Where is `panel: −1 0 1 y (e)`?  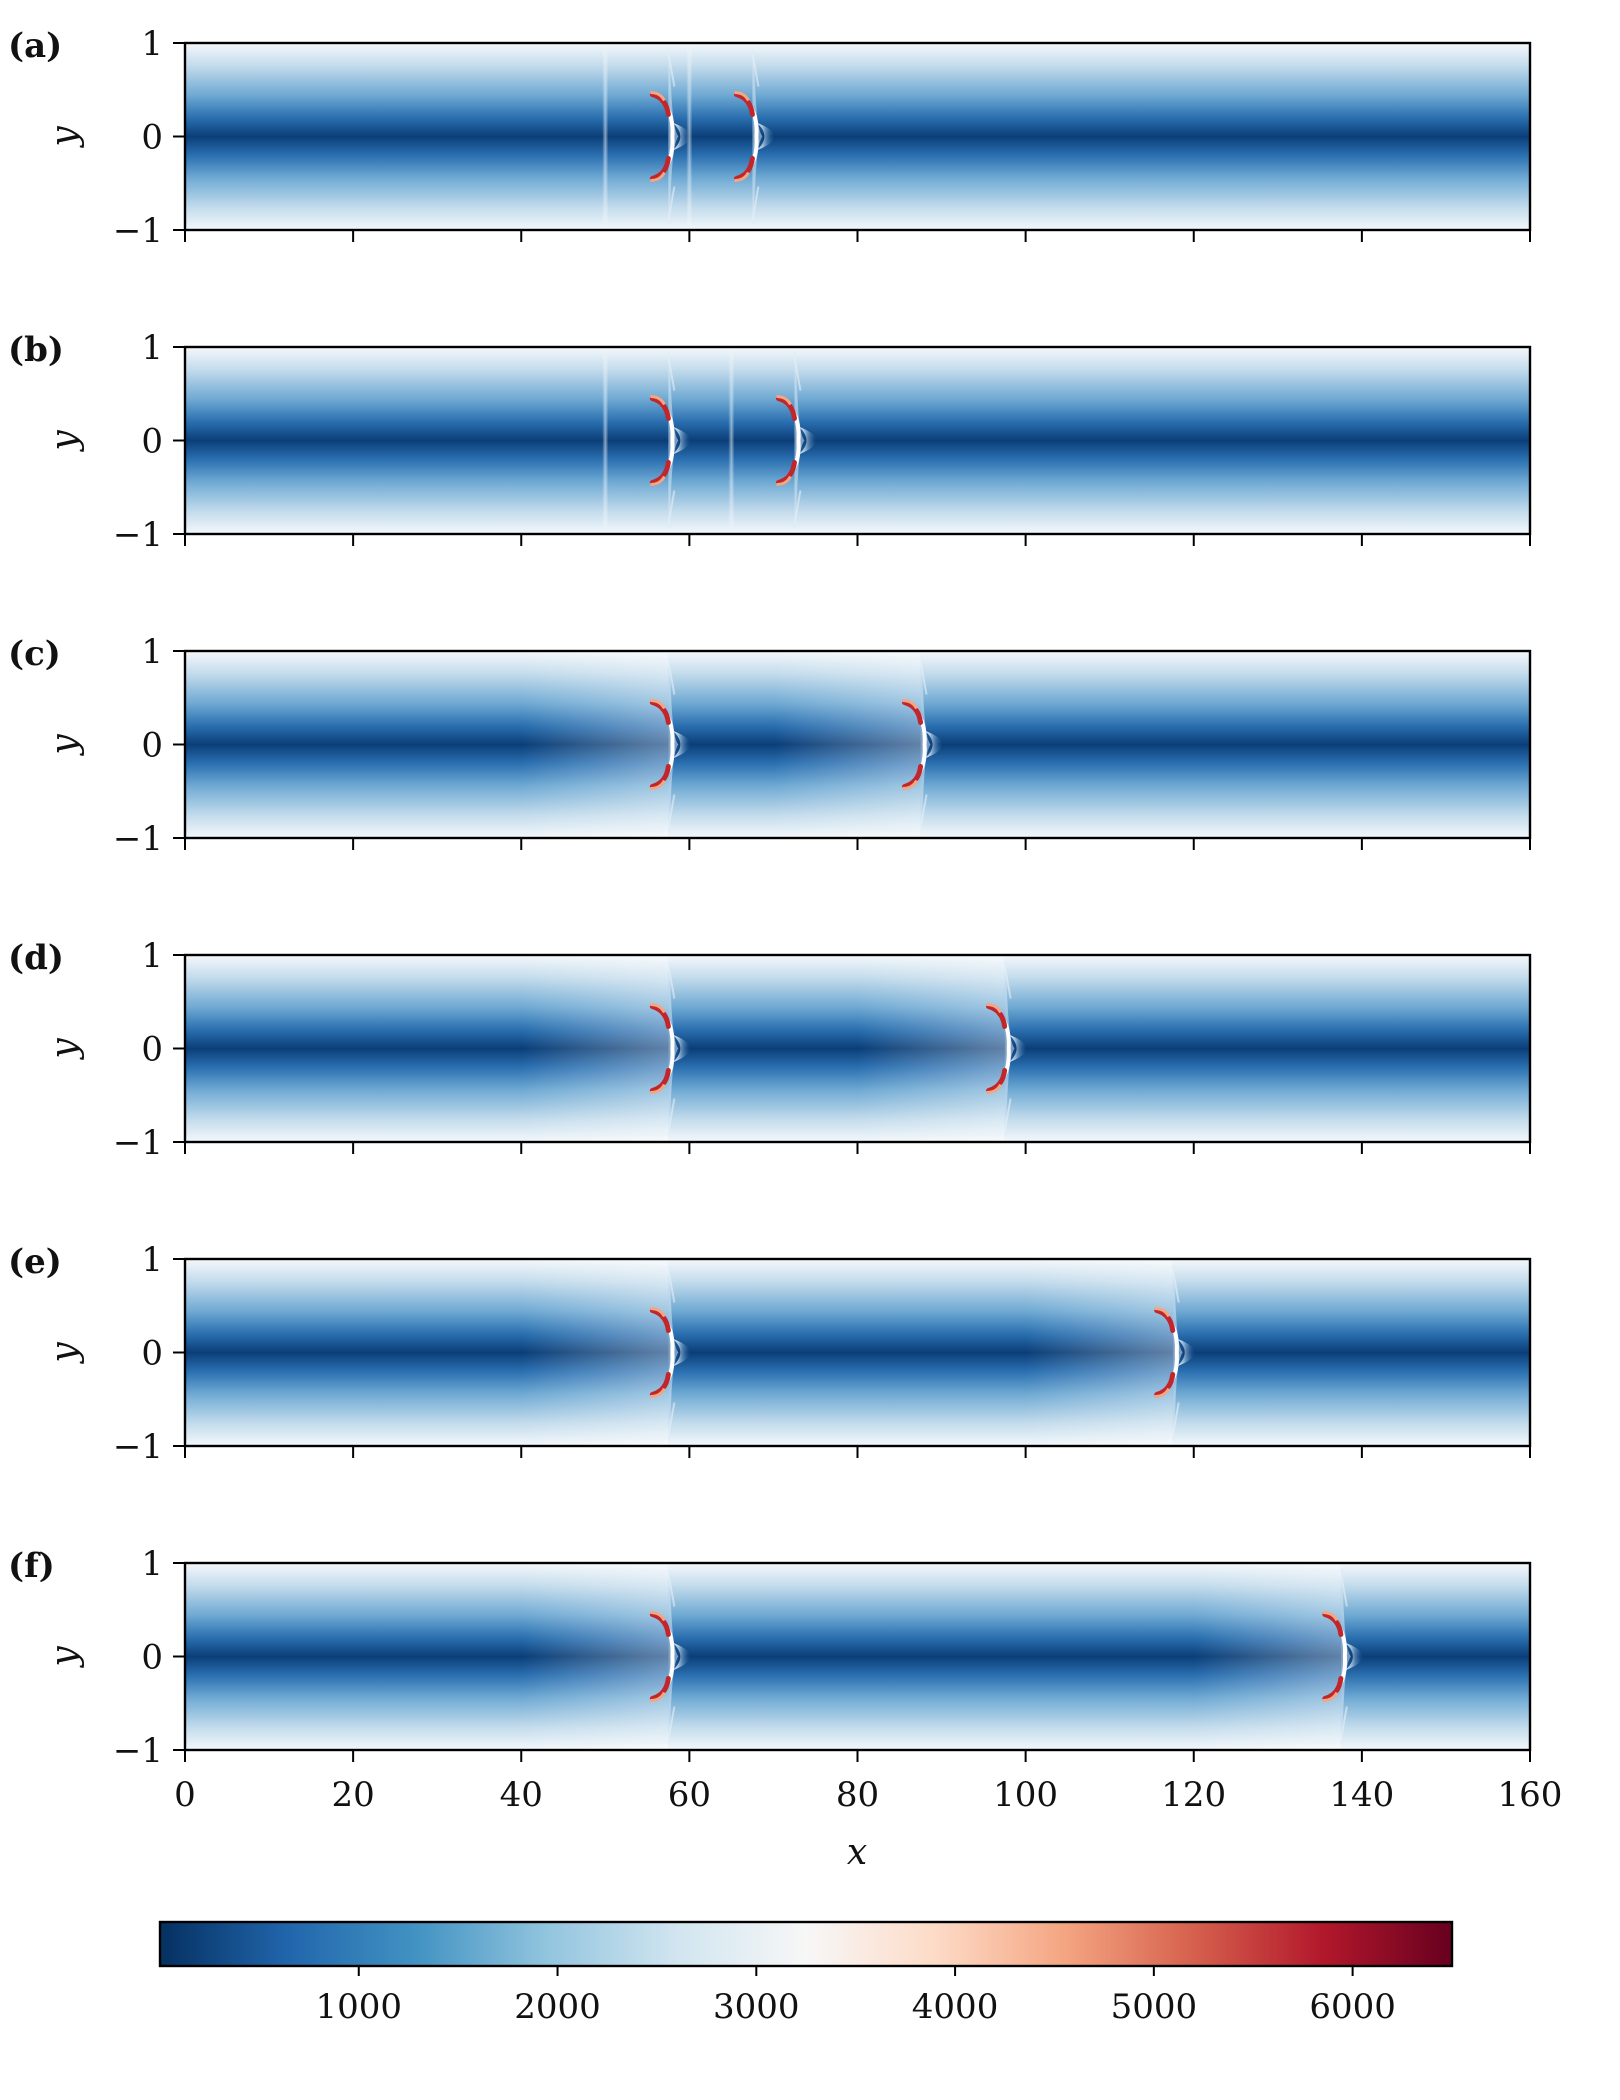
panel: −1 0 1 y (e) is located at coordinates (770, 1353).